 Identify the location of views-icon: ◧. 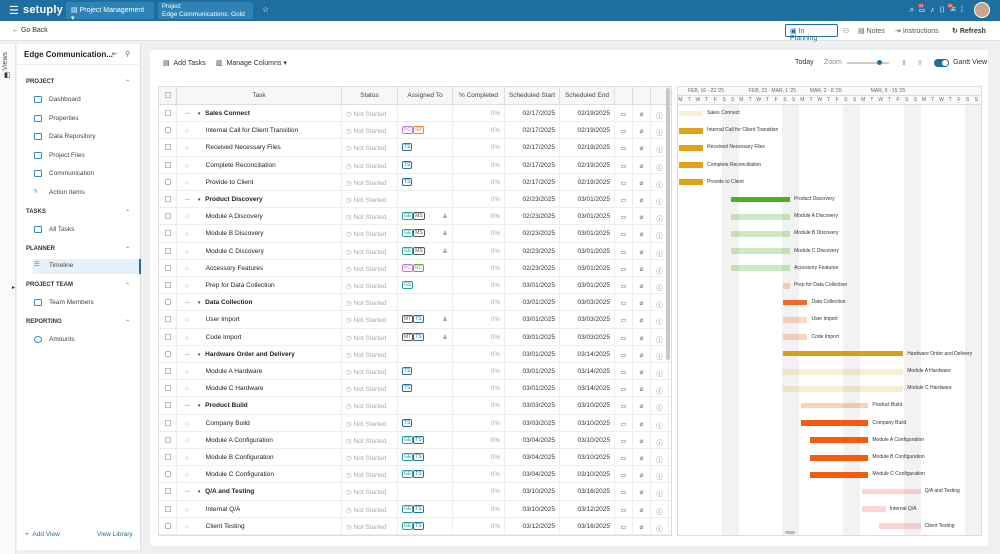
(7, 75).